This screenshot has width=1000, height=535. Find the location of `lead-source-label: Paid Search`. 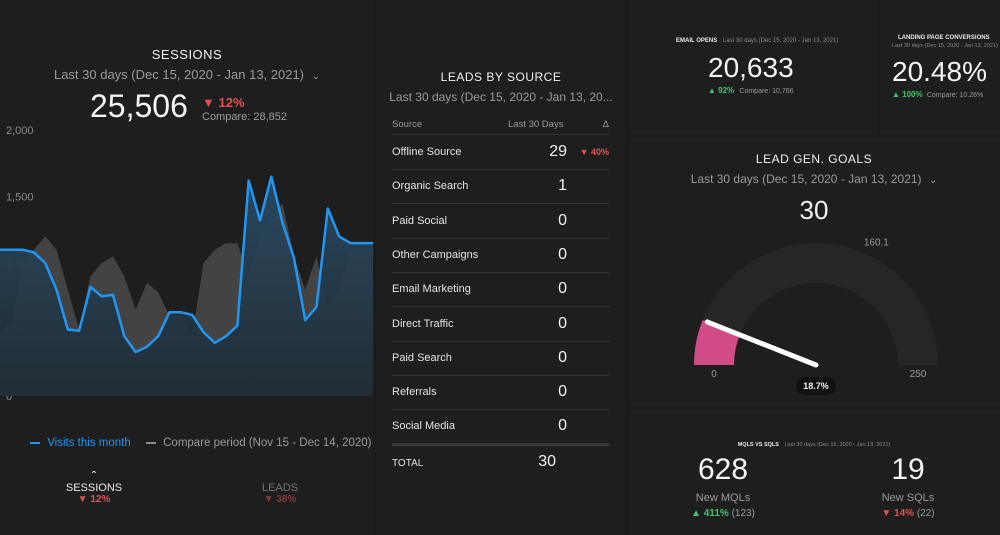

lead-source-label: Paid Search is located at coordinates (422, 357).